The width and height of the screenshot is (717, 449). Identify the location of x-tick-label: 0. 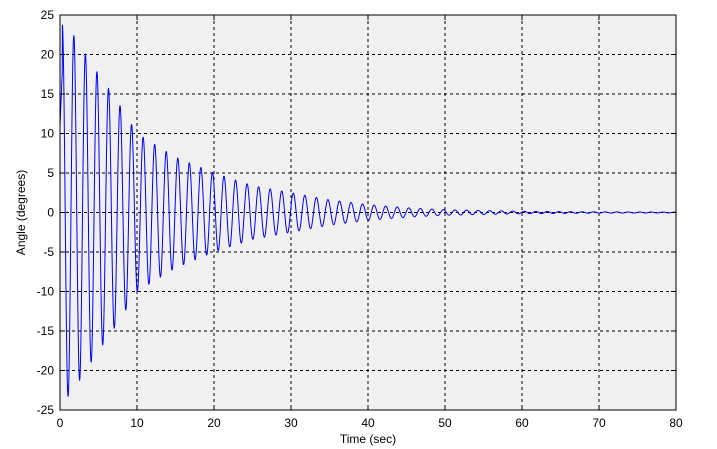
(60, 423).